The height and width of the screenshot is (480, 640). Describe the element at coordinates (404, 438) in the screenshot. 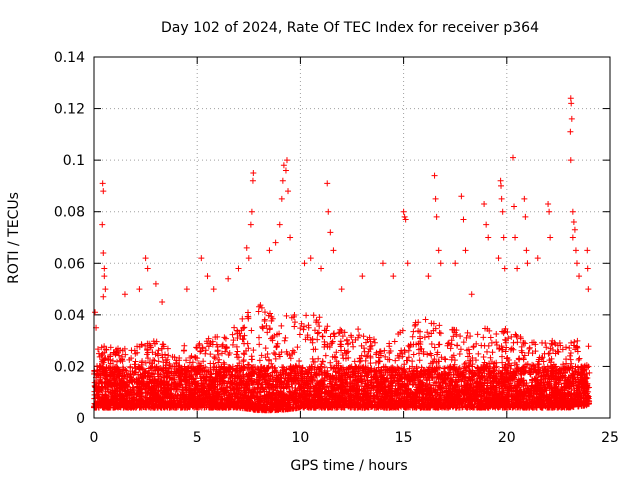

I see `x-tick-label: 15` at that location.